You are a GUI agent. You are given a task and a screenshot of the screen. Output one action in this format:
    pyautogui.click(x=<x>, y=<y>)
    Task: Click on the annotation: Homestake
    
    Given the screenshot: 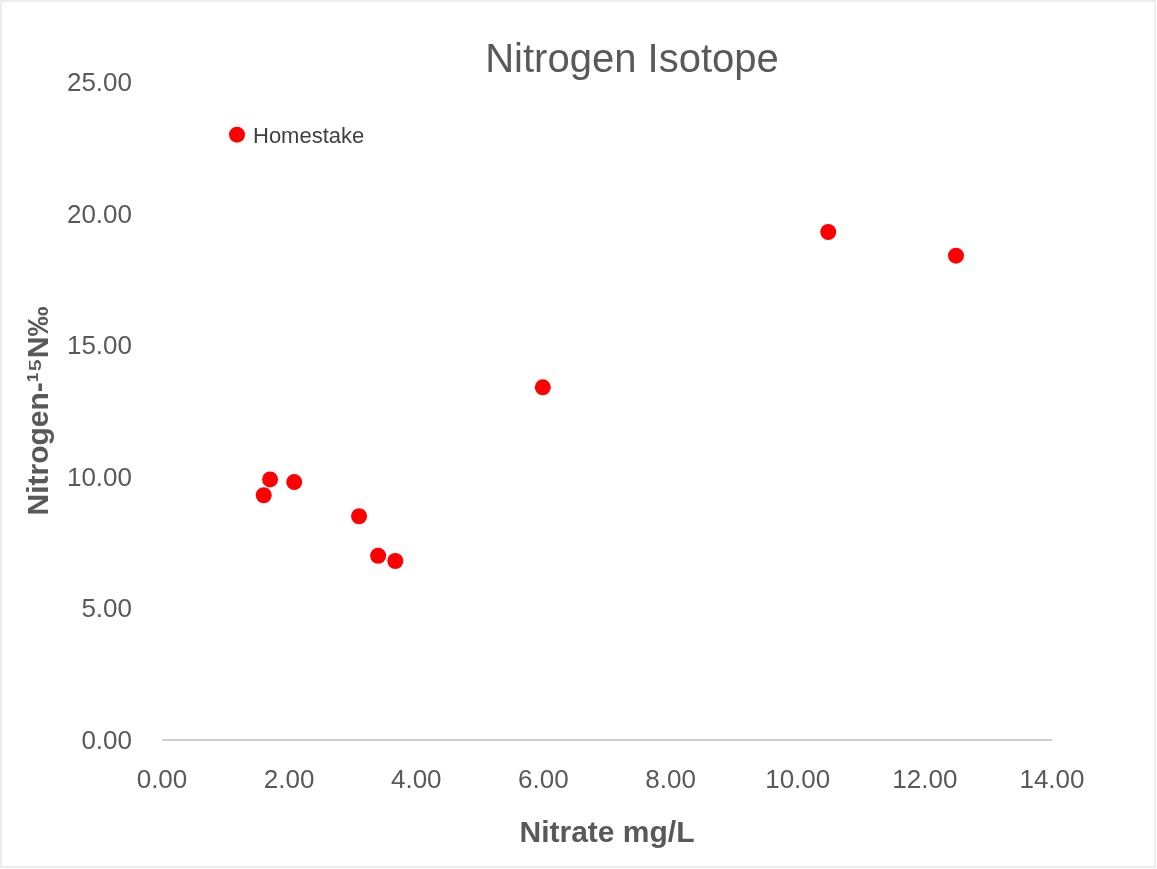 What is the action you would take?
    pyautogui.click(x=309, y=135)
    